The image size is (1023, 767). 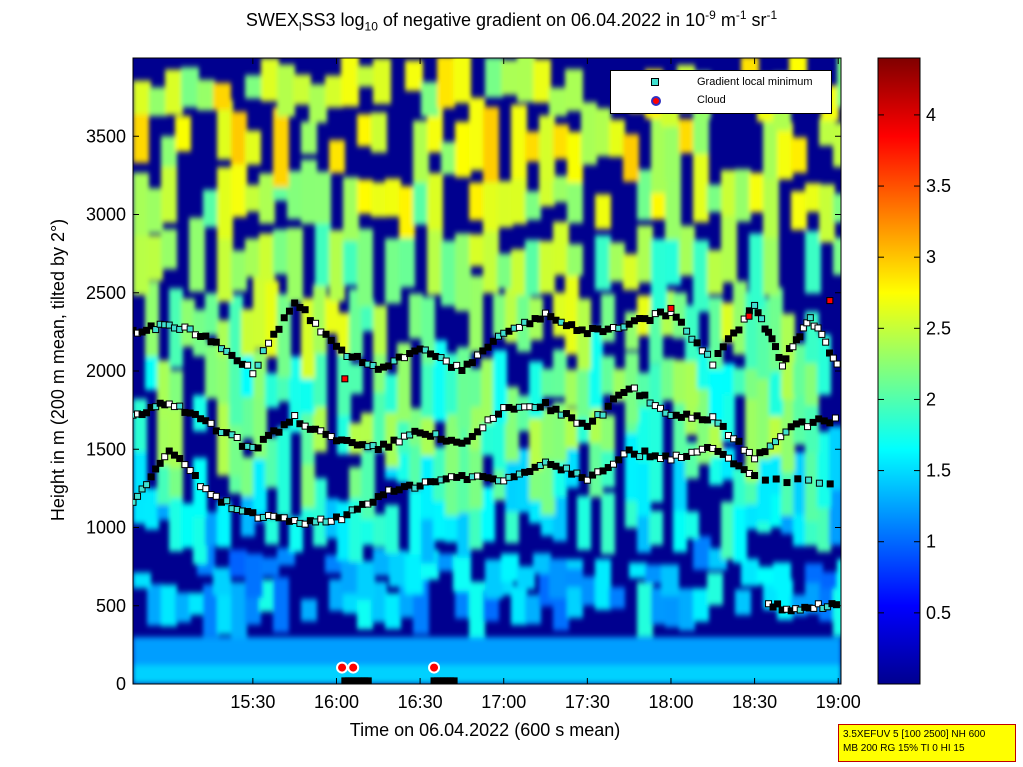 I want to click on infobox-line-2: MB 200 RG 15% TI 0 HI 15, so click(x=904, y=748).